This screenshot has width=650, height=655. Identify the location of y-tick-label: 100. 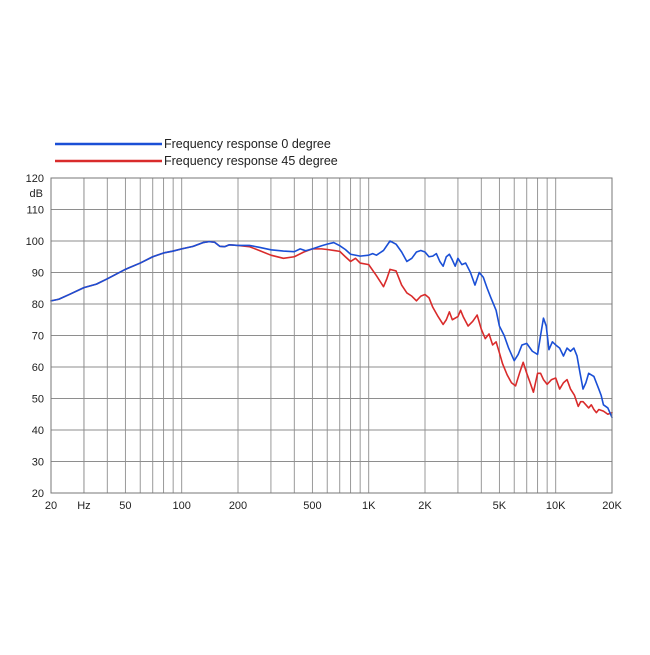
(35, 242).